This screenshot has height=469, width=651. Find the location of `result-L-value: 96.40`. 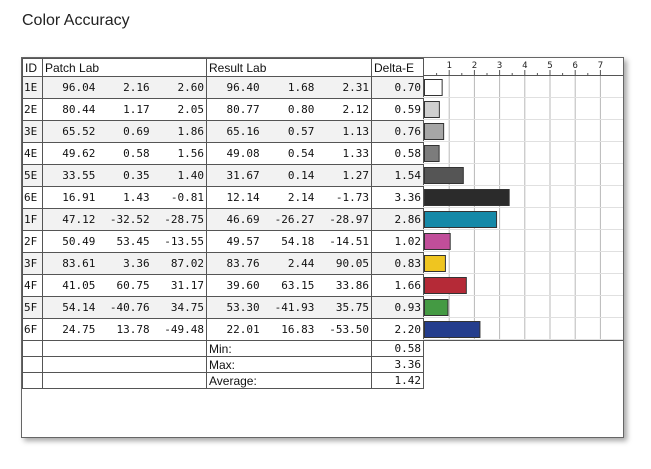

result-L-value: 96.40 is located at coordinates (243, 87).